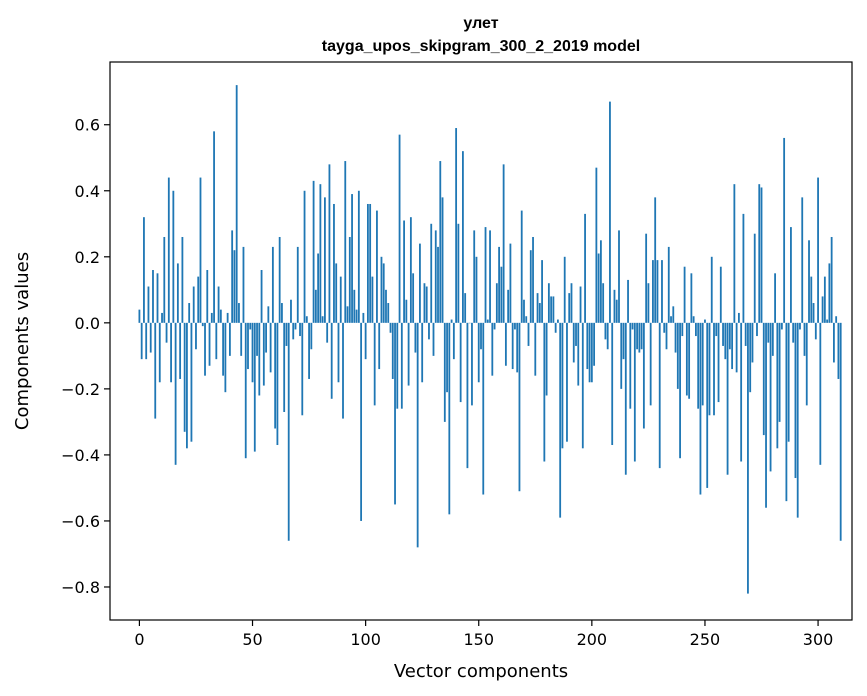 Image resolution: width=867 pixels, height=696 pixels. What do you see at coordinates (139, 639) in the screenshot?
I see `x-tick-label: 0` at bounding box center [139, 639].